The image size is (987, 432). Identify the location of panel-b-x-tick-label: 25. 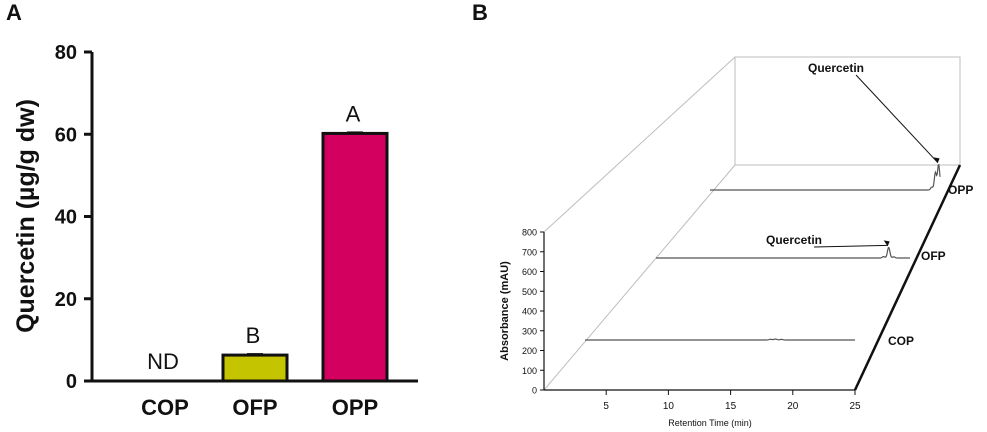
(855, 406).